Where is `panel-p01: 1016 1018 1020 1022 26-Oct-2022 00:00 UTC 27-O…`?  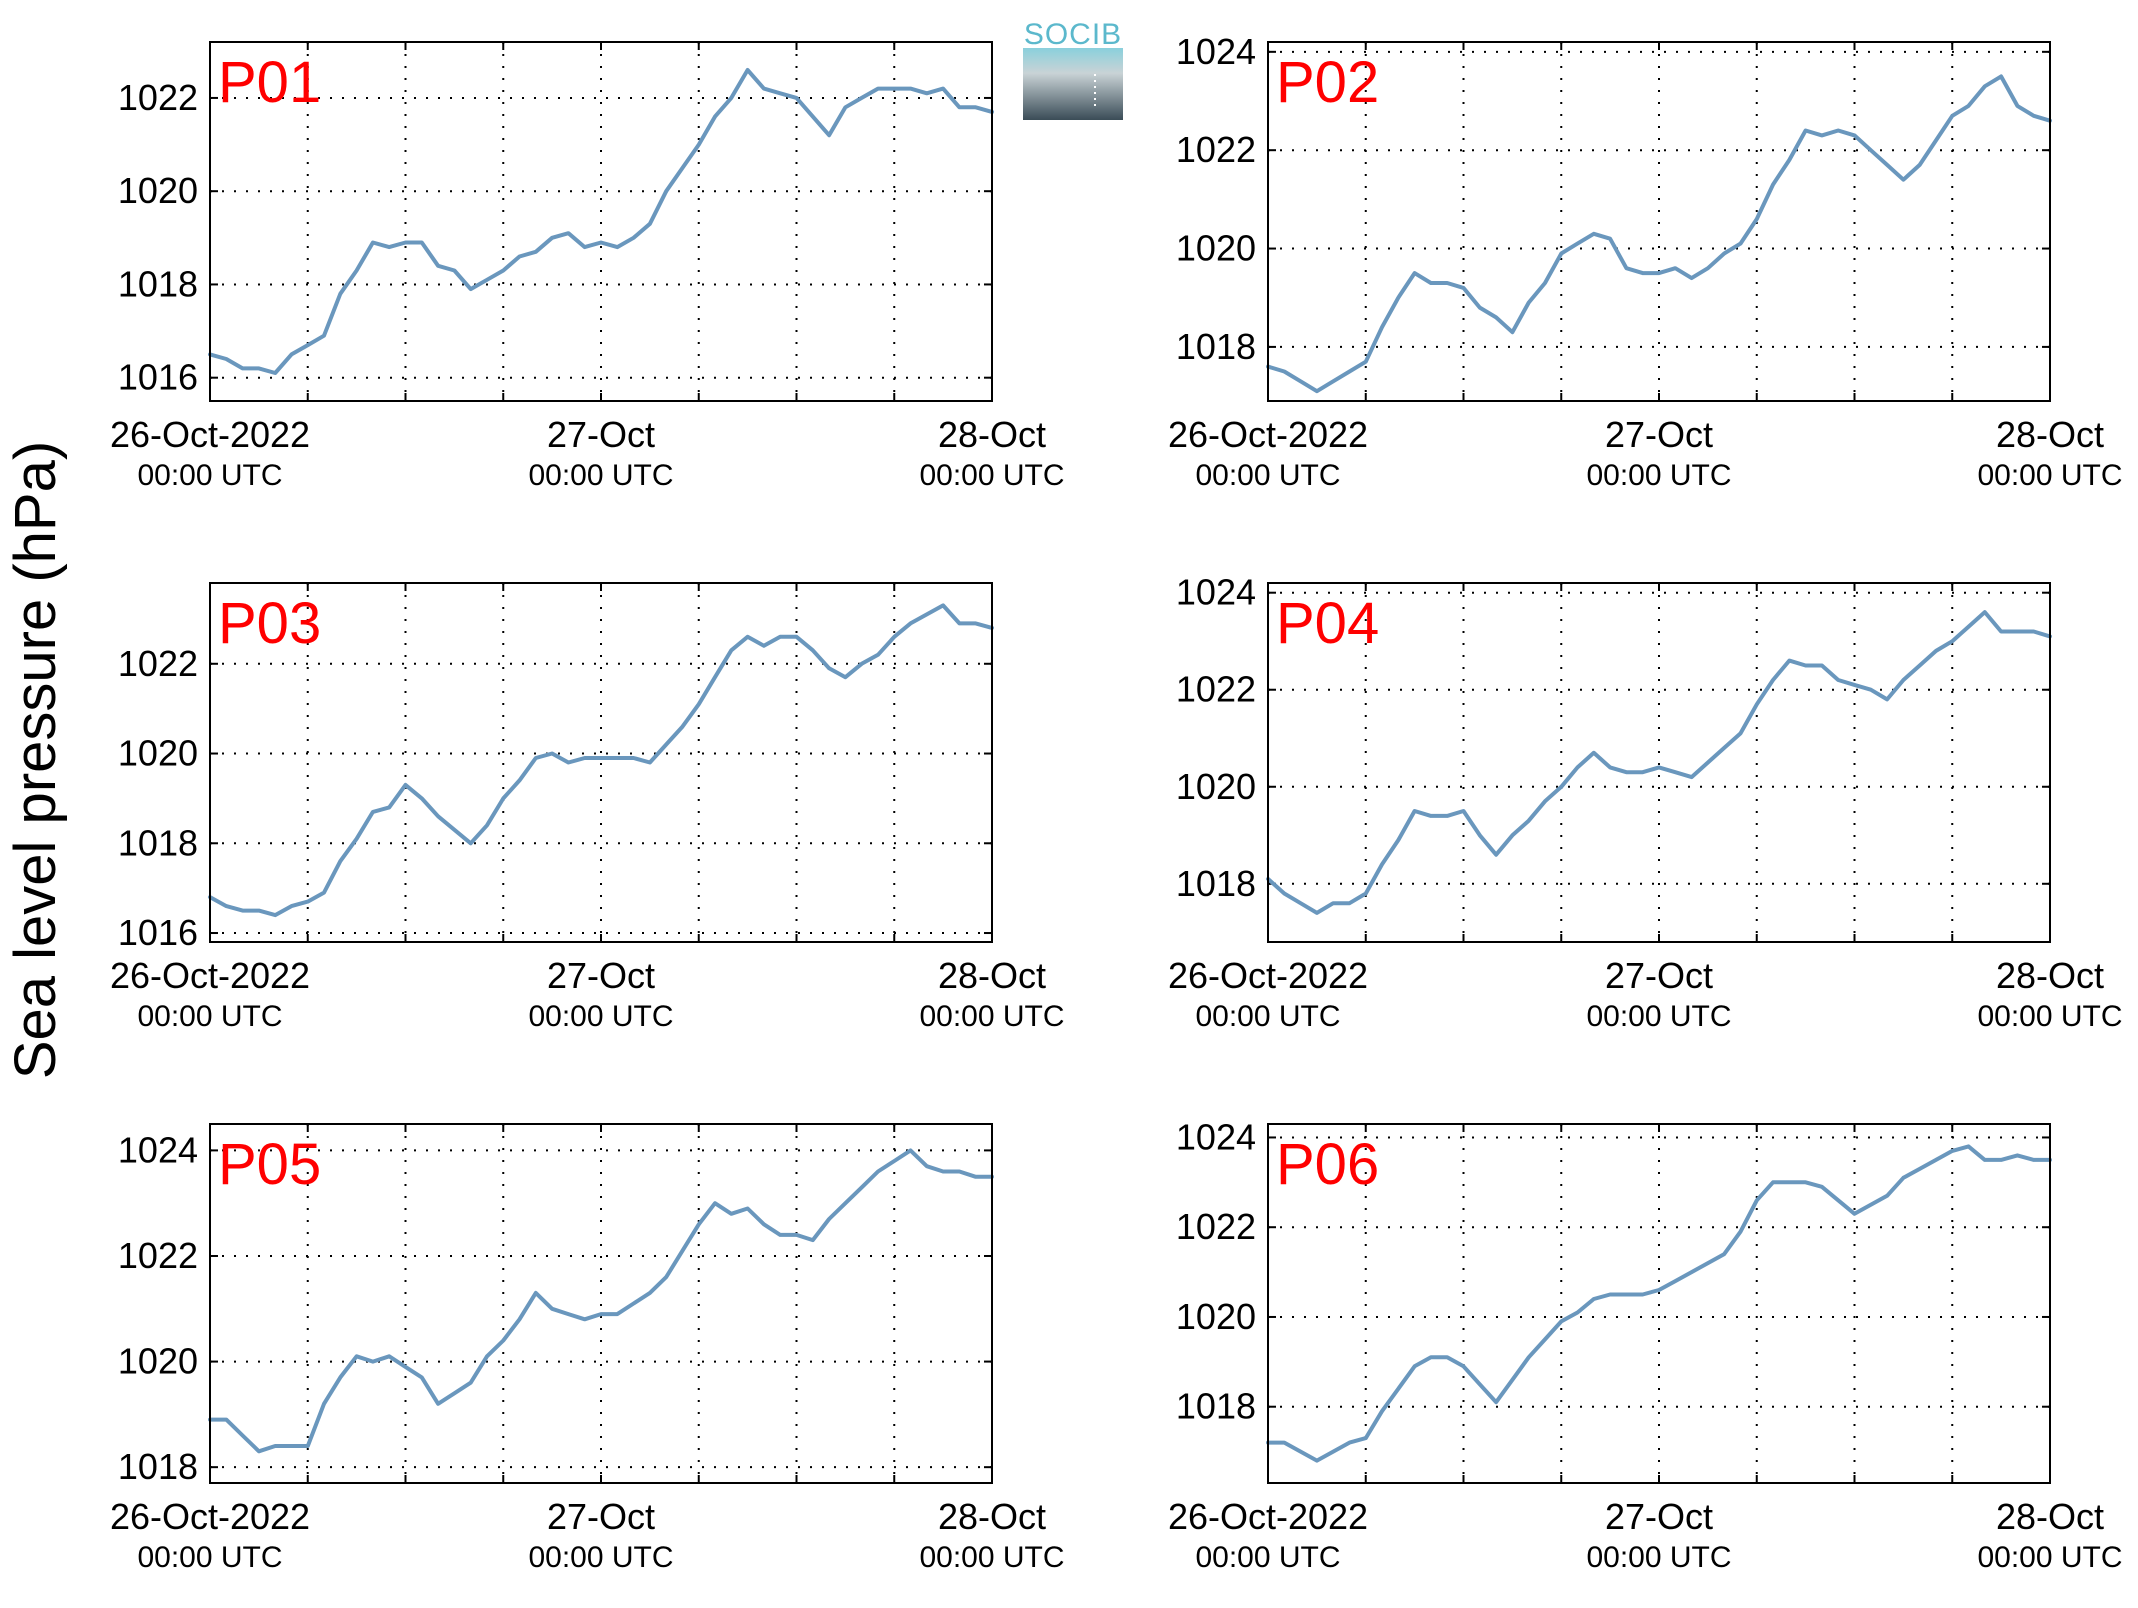 panel-p01: 1016 1018 1020 1022 26-Oct-2022 00:00 UTC 27-O… is located at coordinates (587, 266).